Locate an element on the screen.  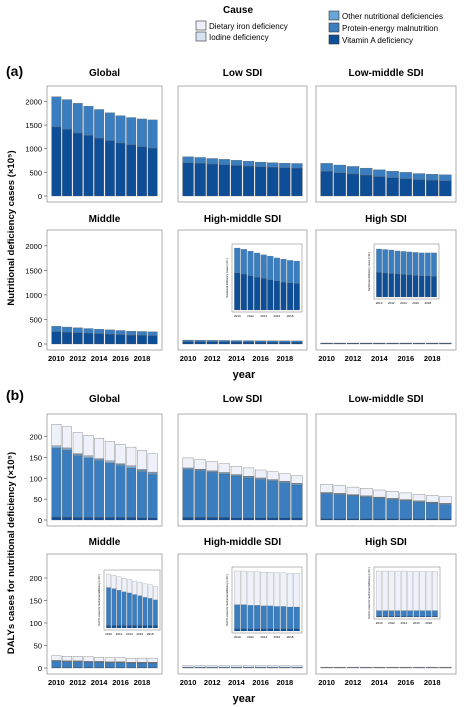
panel-low-sdi-b: Low SDI is located at coordinates (242, 460).